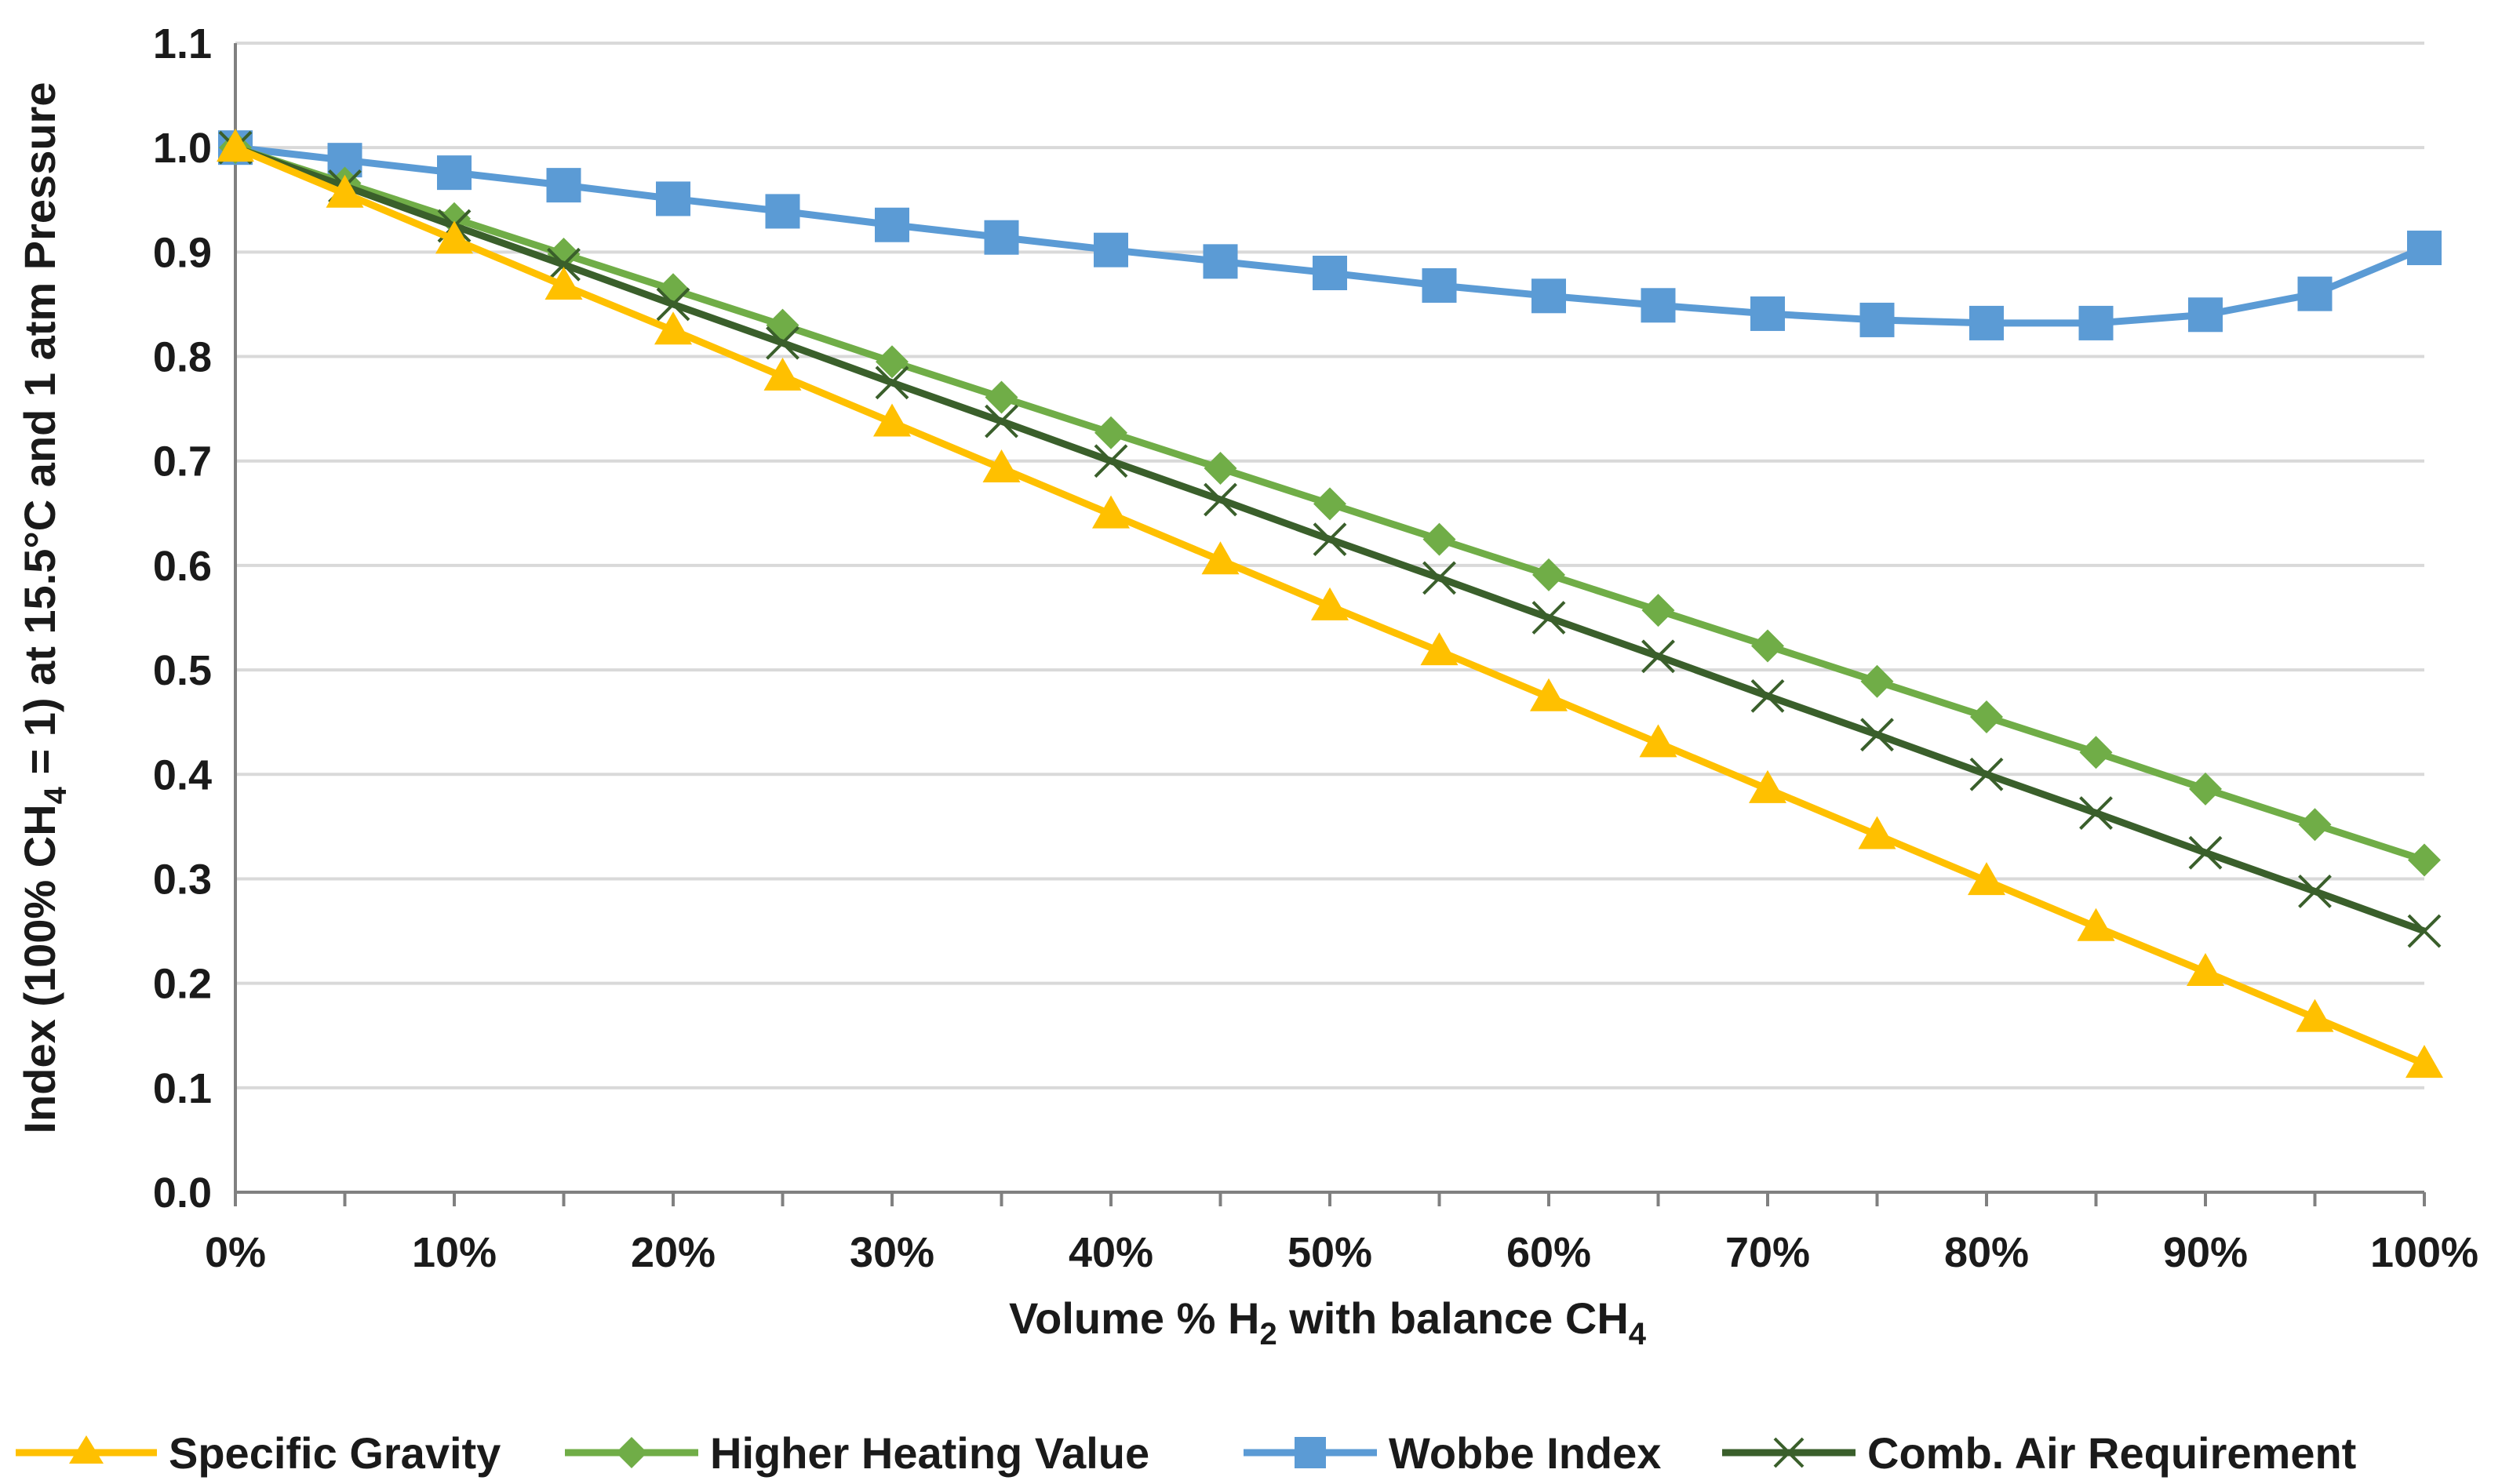 The image size is (2502, 1484). What do you see at coordinates (1328, 1322) in the screenshot?
I see `x-axis-title: Volume % H2 with balance CH4` at bounding box center [1328, 1322].